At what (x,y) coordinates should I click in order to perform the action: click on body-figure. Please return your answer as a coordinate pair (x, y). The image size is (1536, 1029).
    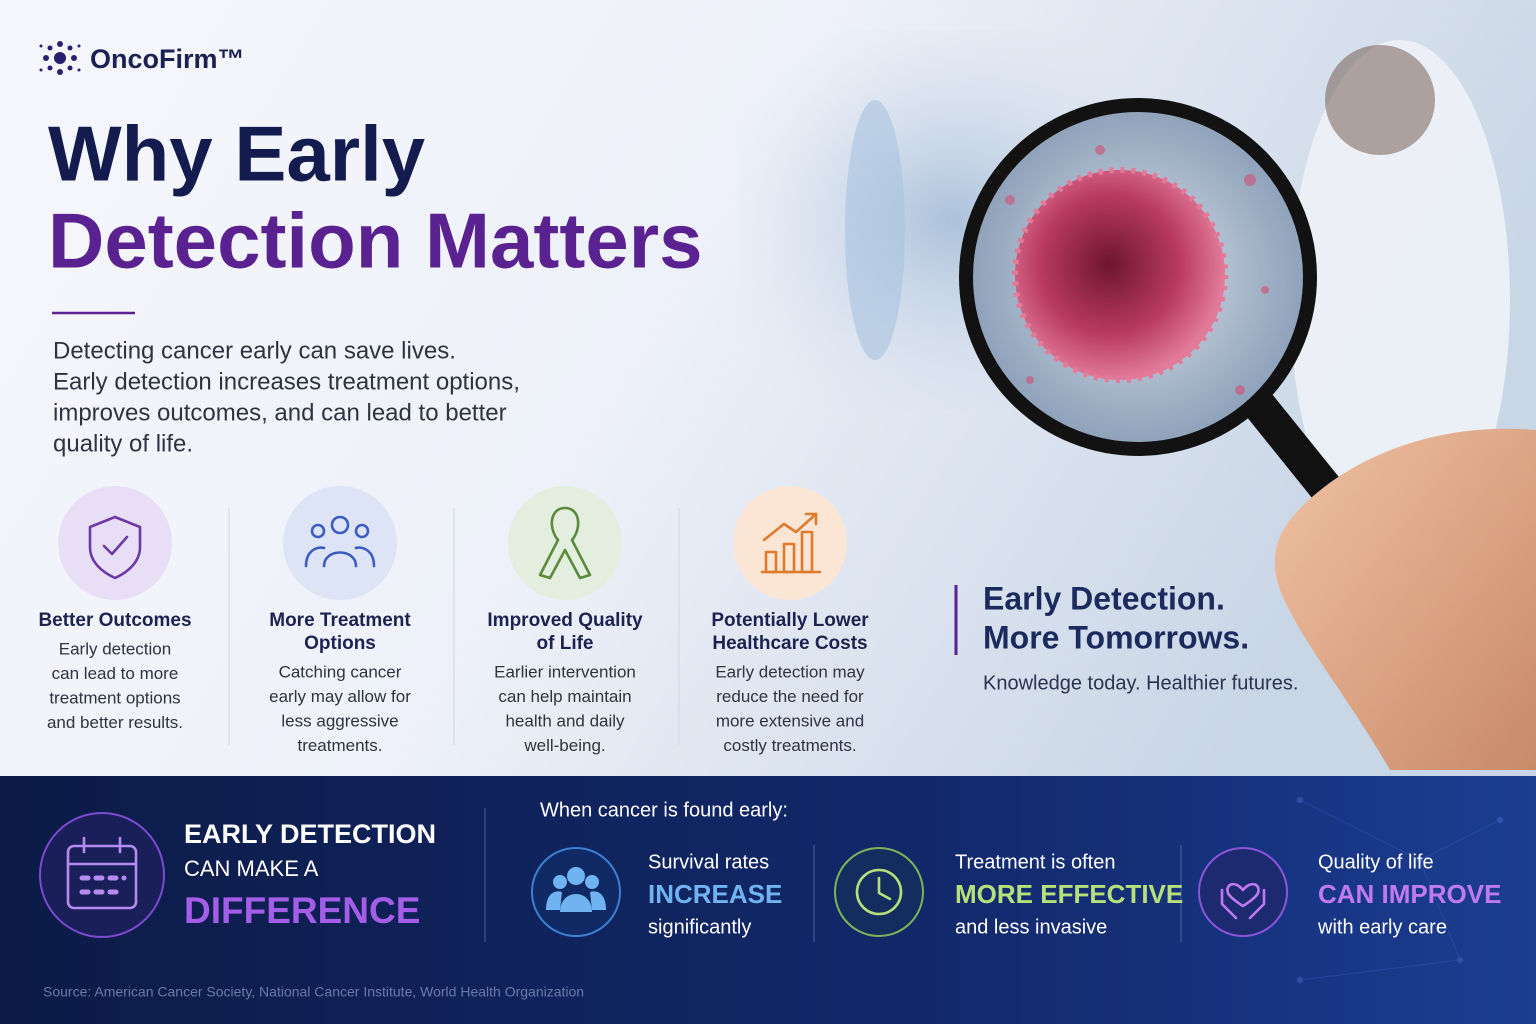
    Looking at the image, I should click on (875, 230).